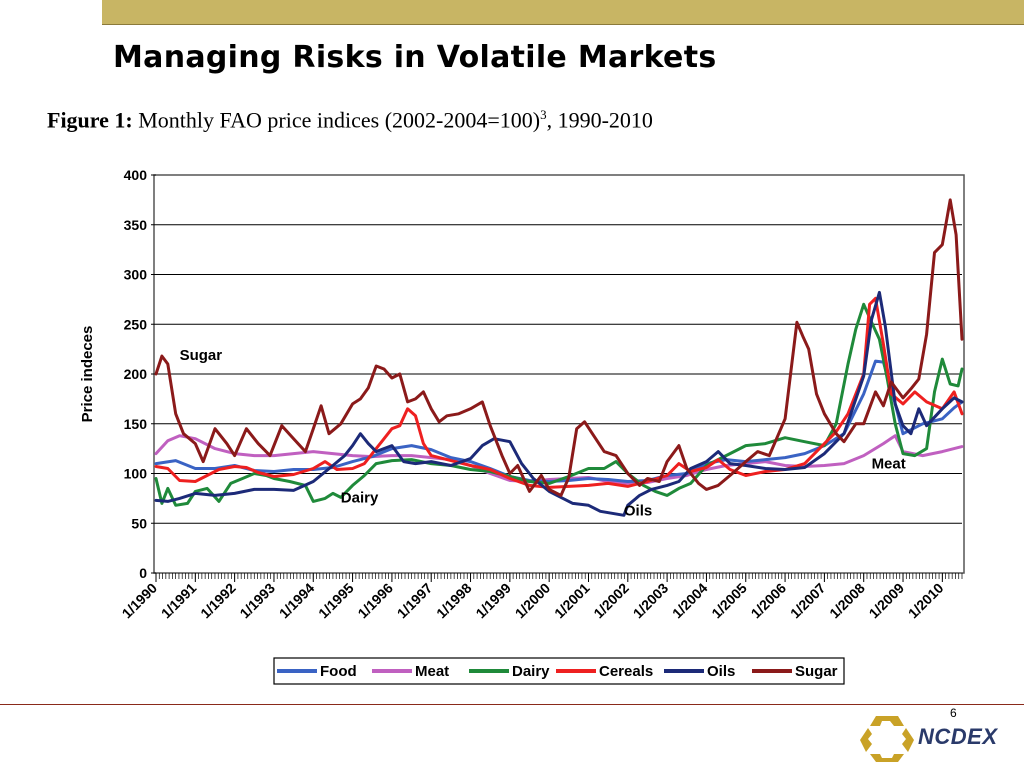  I want to click on y-tick-label: 250, so click(136, 324).